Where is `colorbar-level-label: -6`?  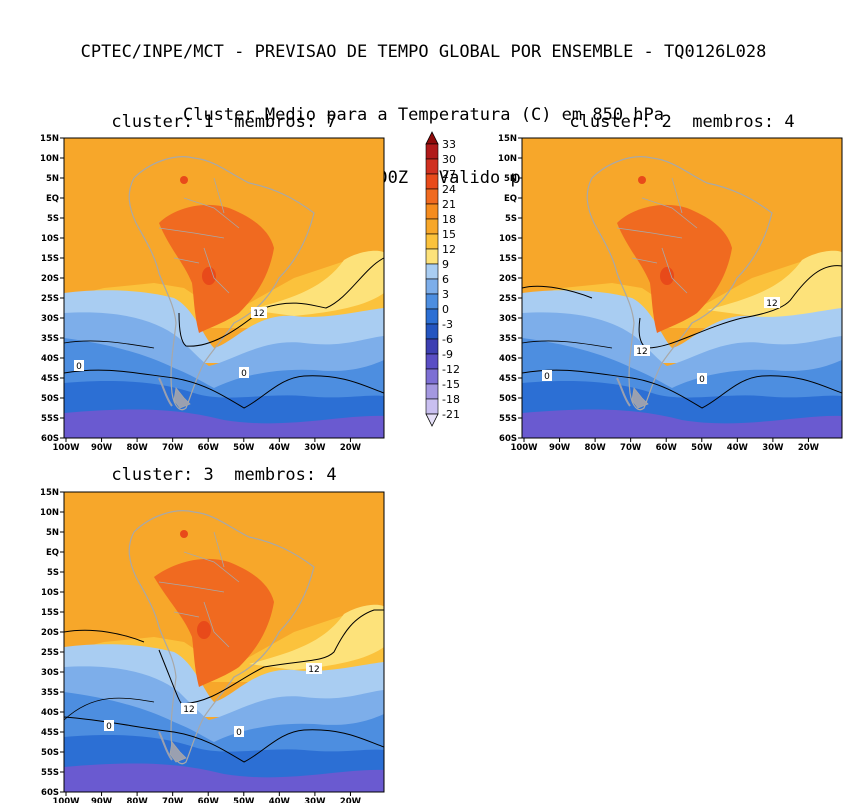 colorbar-level-label: -6 is located at coordinates (447, 339).